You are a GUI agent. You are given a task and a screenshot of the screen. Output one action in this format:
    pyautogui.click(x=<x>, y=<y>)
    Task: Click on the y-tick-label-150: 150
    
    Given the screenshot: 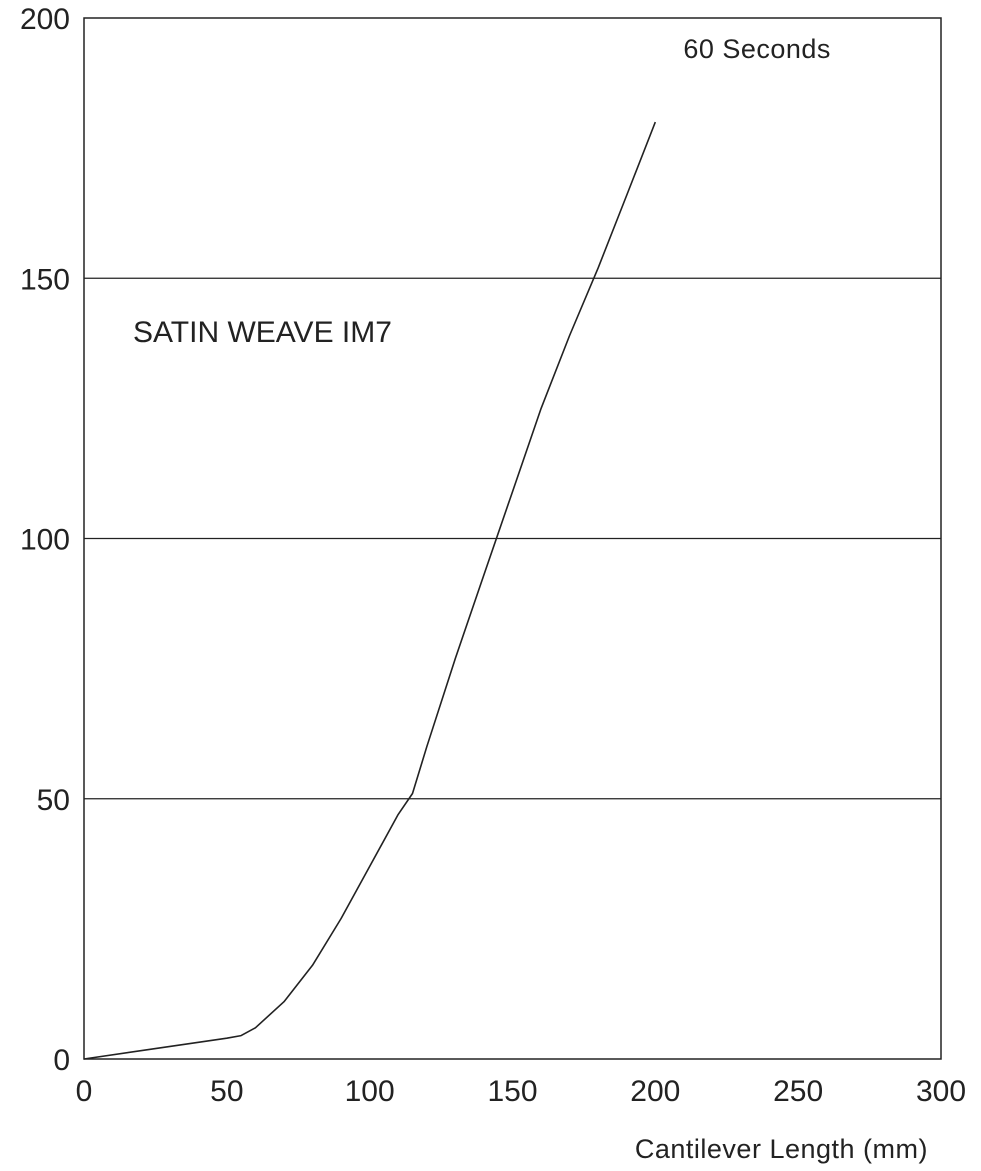 What is the action you would take?
    pyautogui.click(x=45, y=279)
    